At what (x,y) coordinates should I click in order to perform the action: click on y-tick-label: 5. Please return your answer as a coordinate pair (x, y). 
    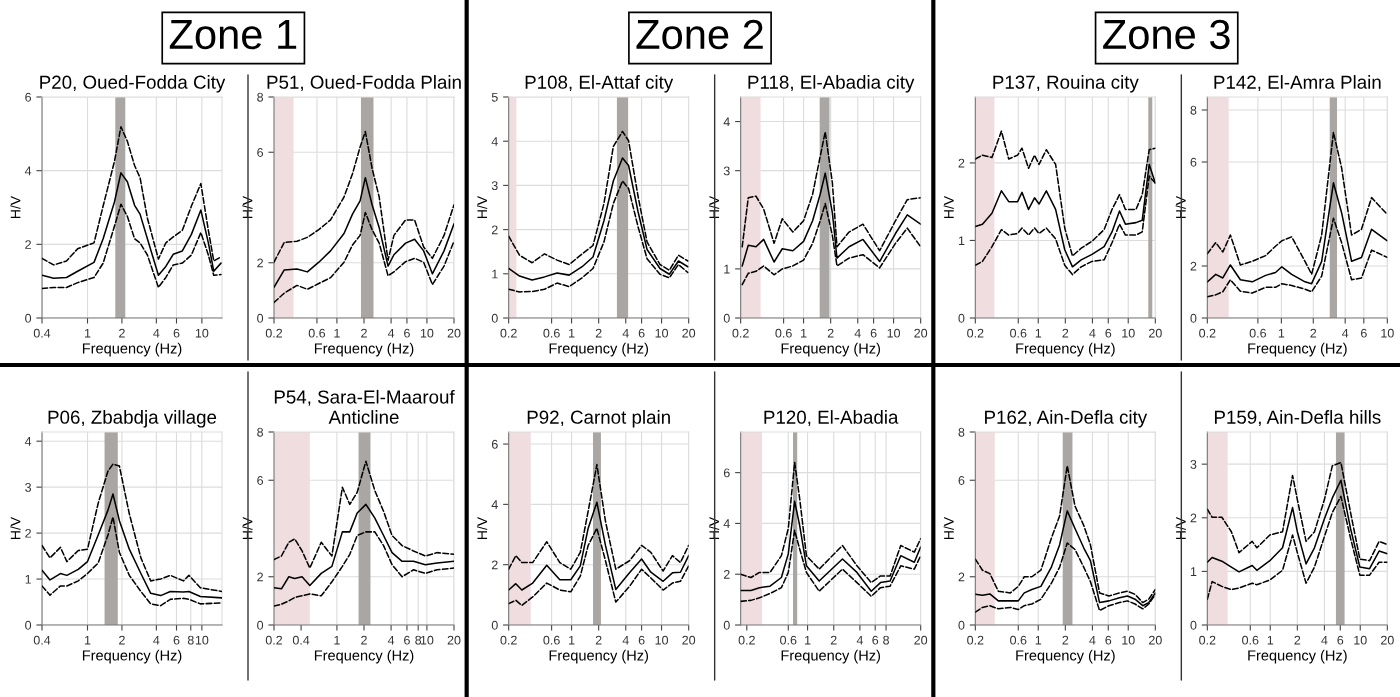
    Looking at the image, I should click on (494, 97).